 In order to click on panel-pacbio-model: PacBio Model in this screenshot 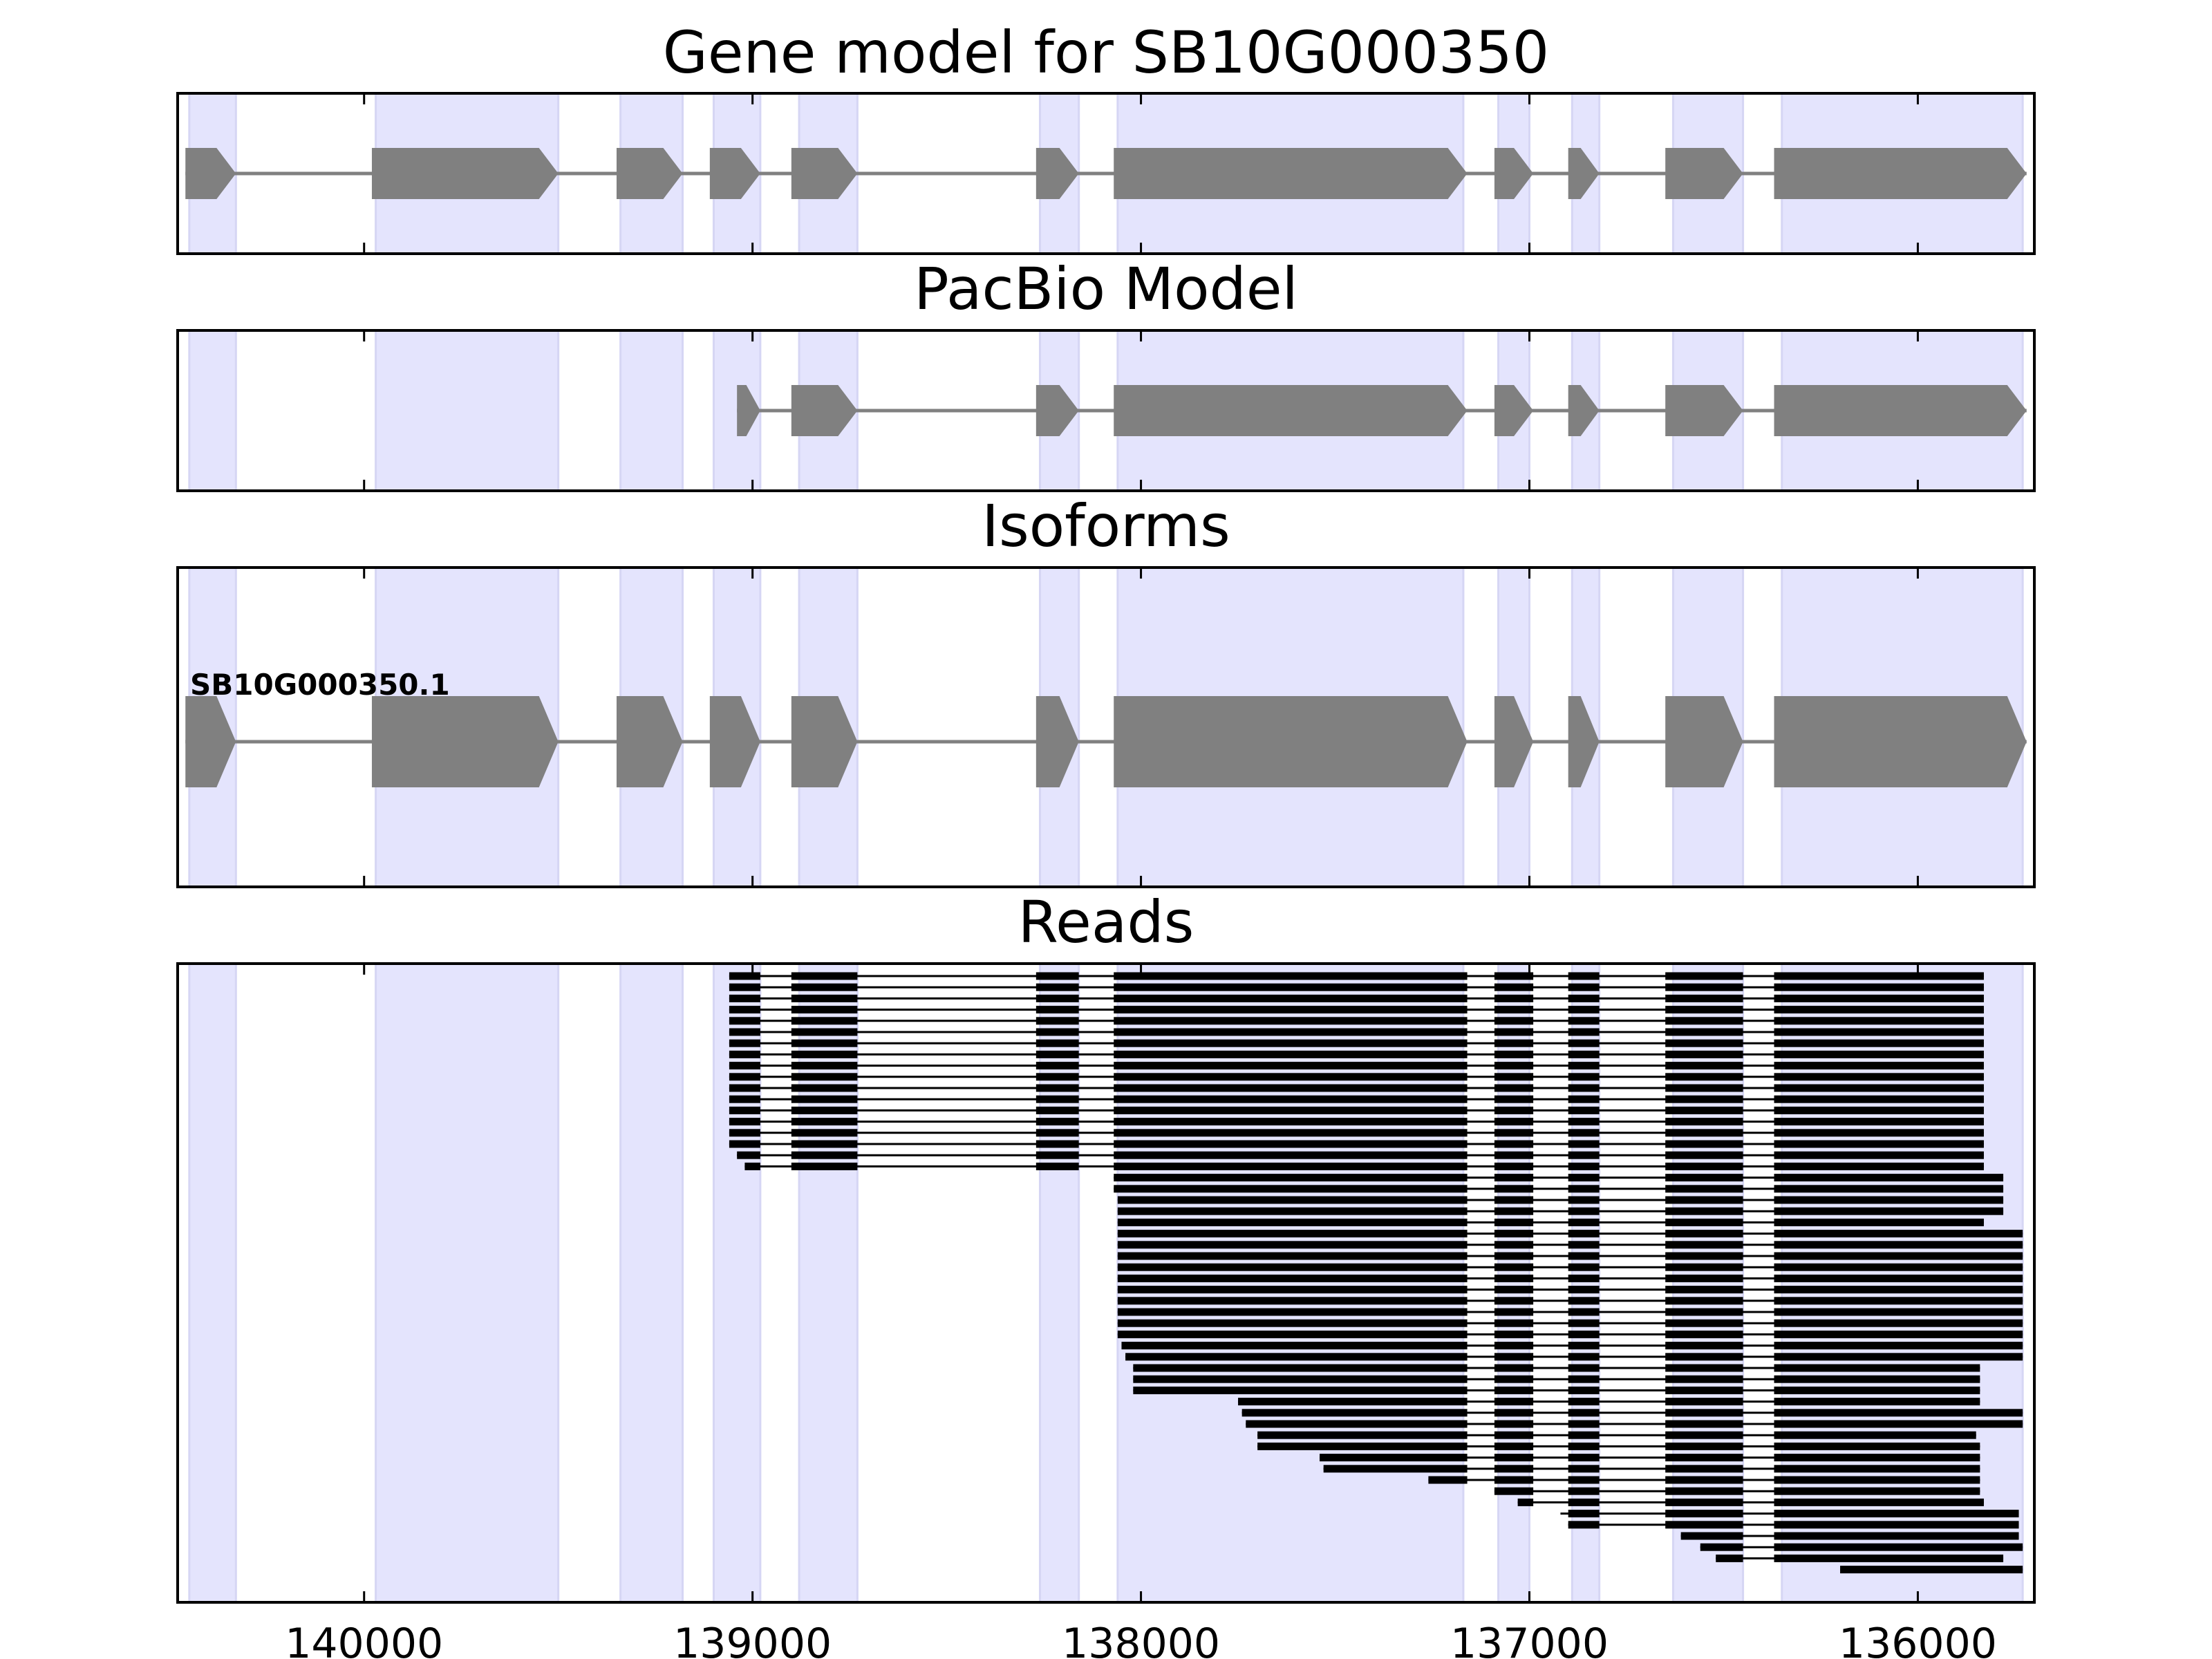, I will do `click(1106, 373)`.